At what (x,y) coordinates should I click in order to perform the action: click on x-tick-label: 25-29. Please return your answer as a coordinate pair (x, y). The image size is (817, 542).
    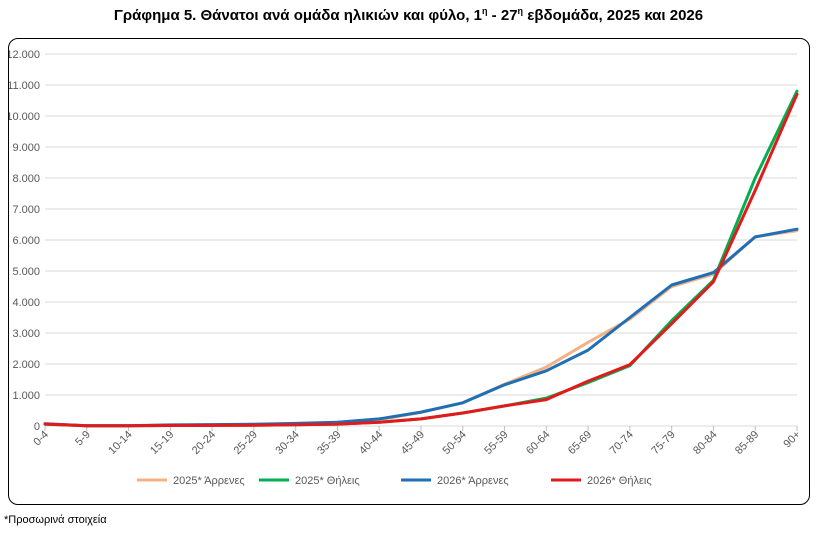
    Looking at the image, I should click on (246, 443).